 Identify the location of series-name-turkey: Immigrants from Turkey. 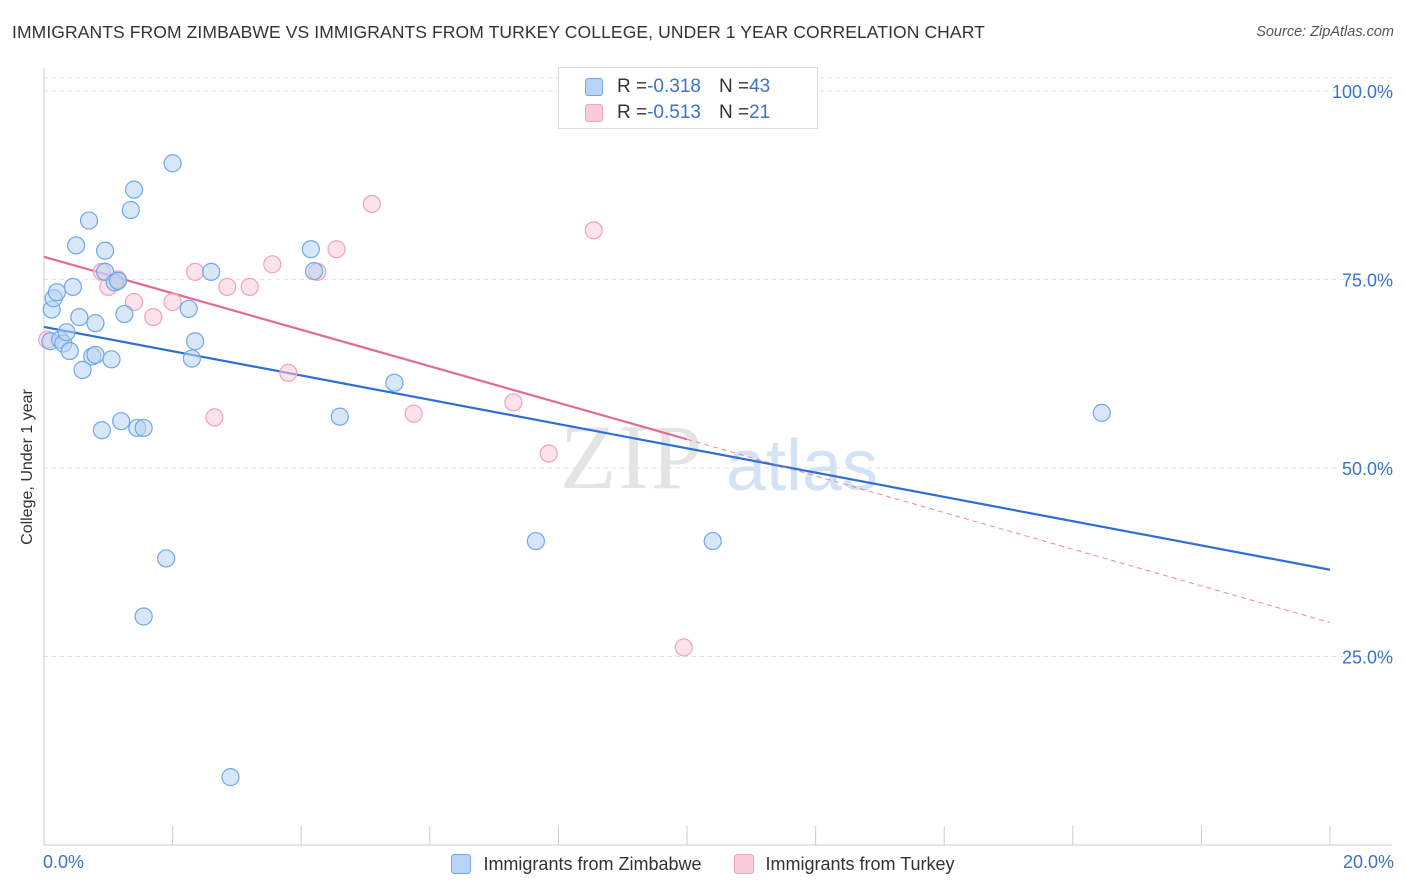
(860, 863).